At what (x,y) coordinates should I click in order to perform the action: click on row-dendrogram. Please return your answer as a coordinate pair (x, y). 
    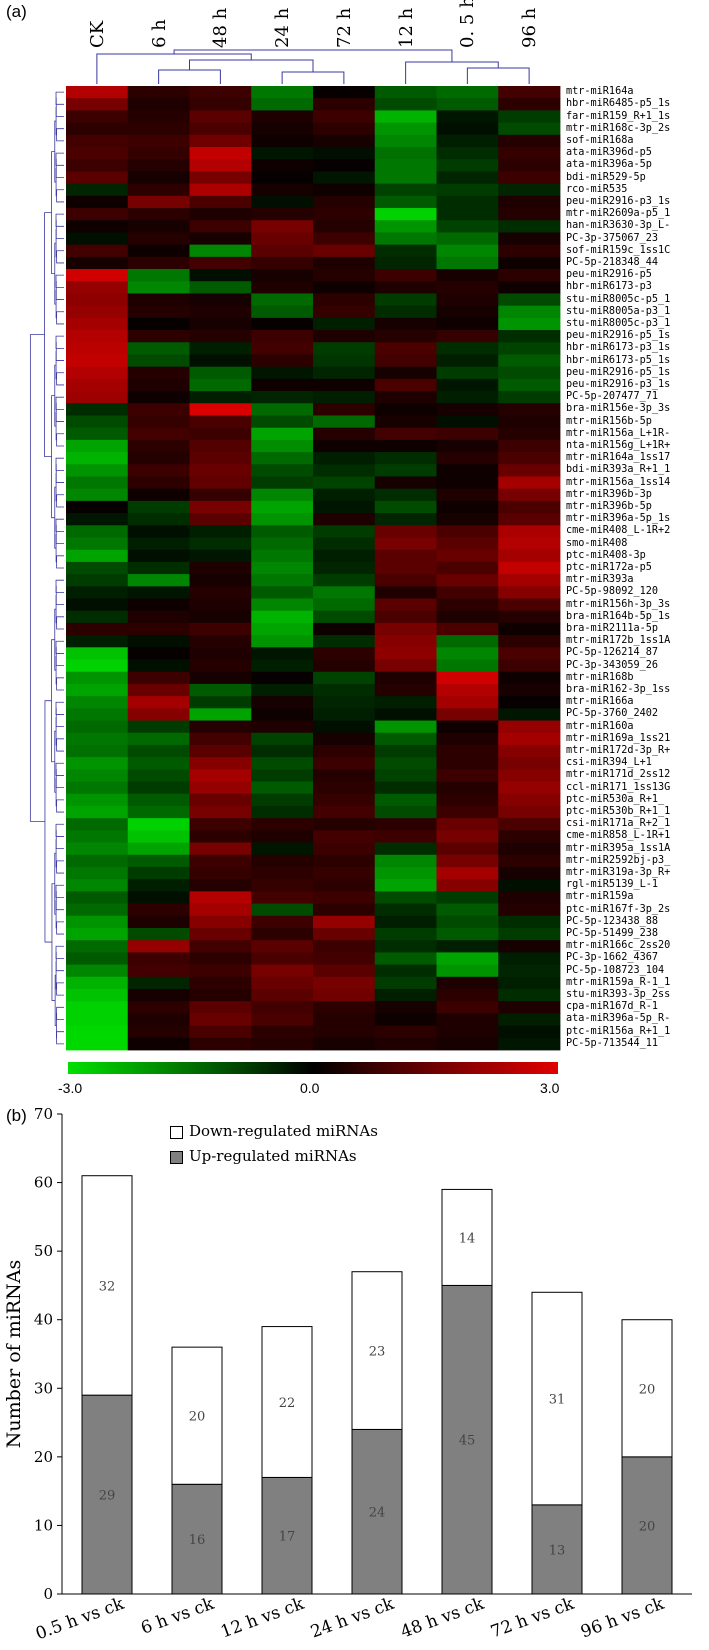
    Looking at the image, I should click on (46, 568).